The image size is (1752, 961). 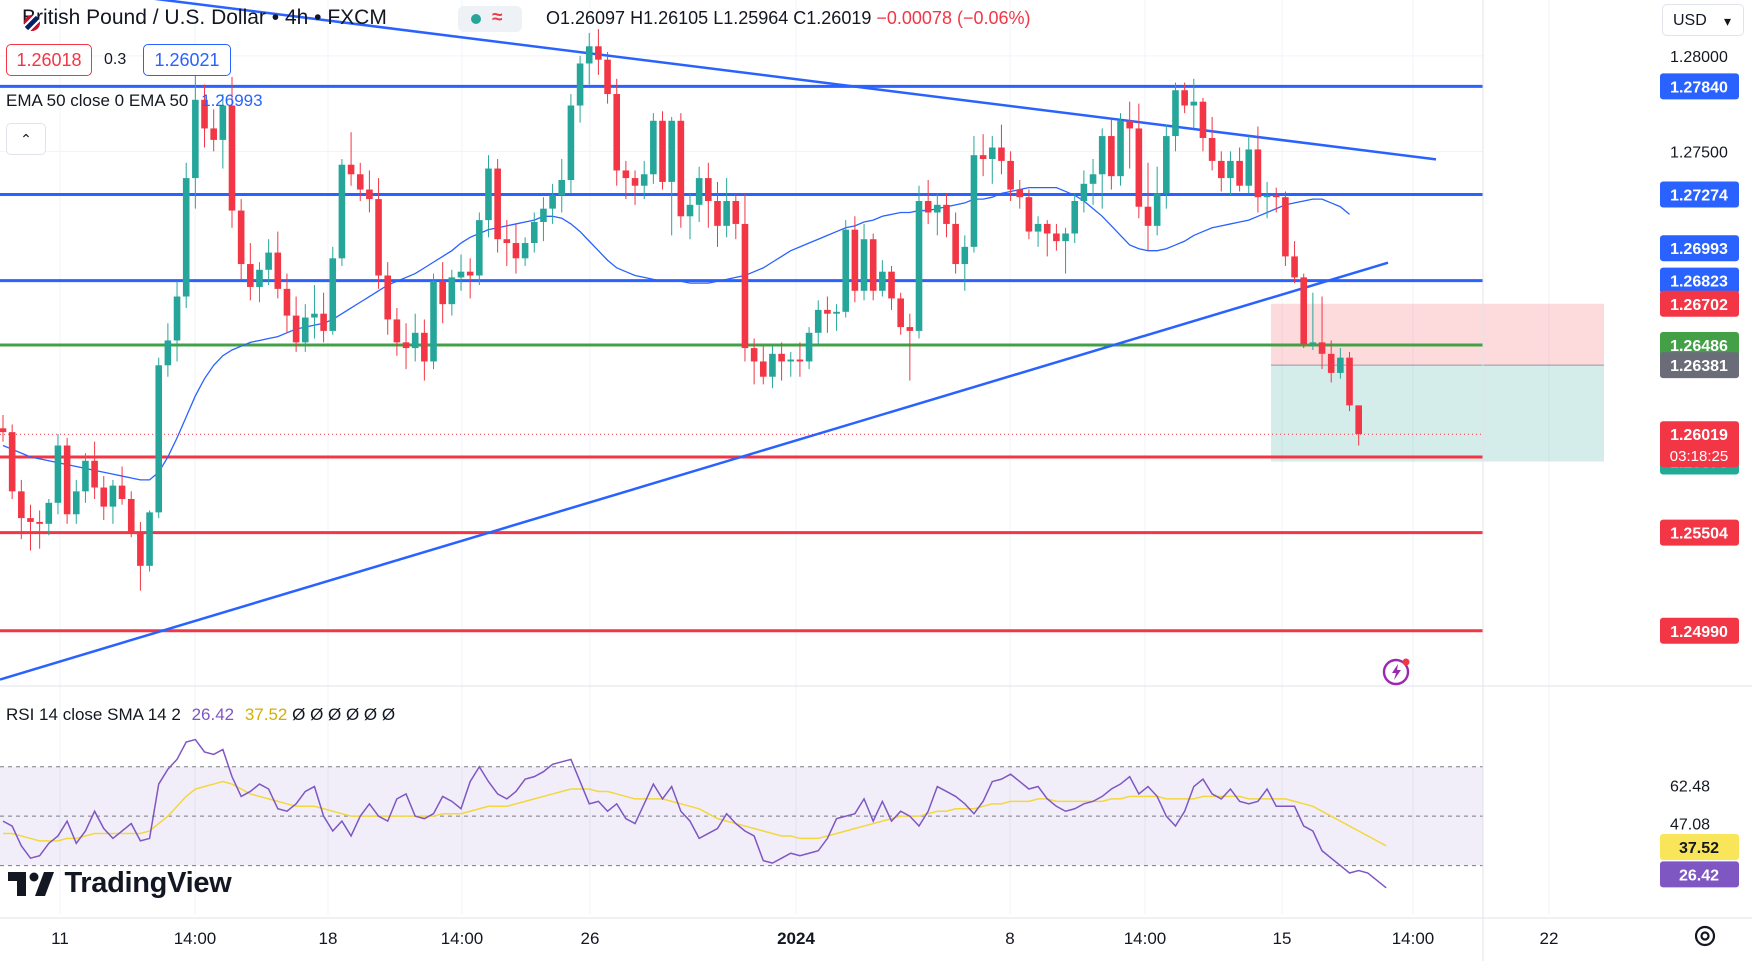 What do you see at coordinates (1690, 824) in the screenshot?
I see `rsi-tick-label: 47.08` at bounding box center [1690, 824].